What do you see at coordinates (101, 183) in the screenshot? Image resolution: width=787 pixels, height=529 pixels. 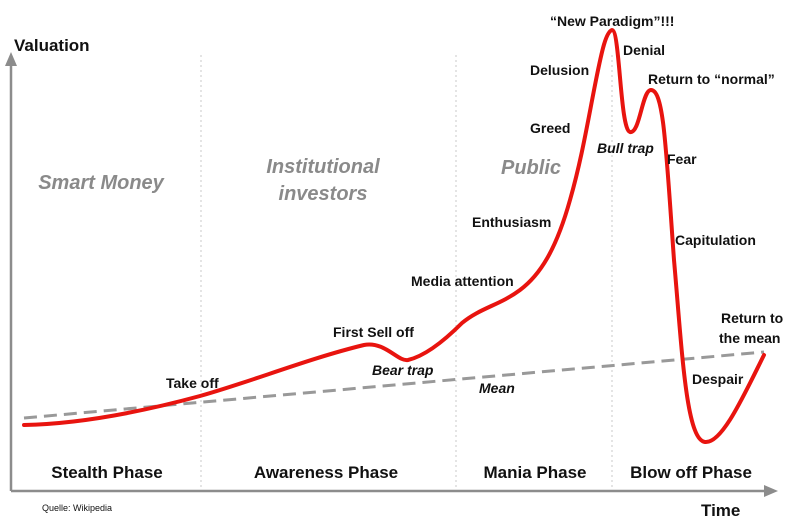 I see `group-smart-money: Smart Money` at bounding box center [101, 183].